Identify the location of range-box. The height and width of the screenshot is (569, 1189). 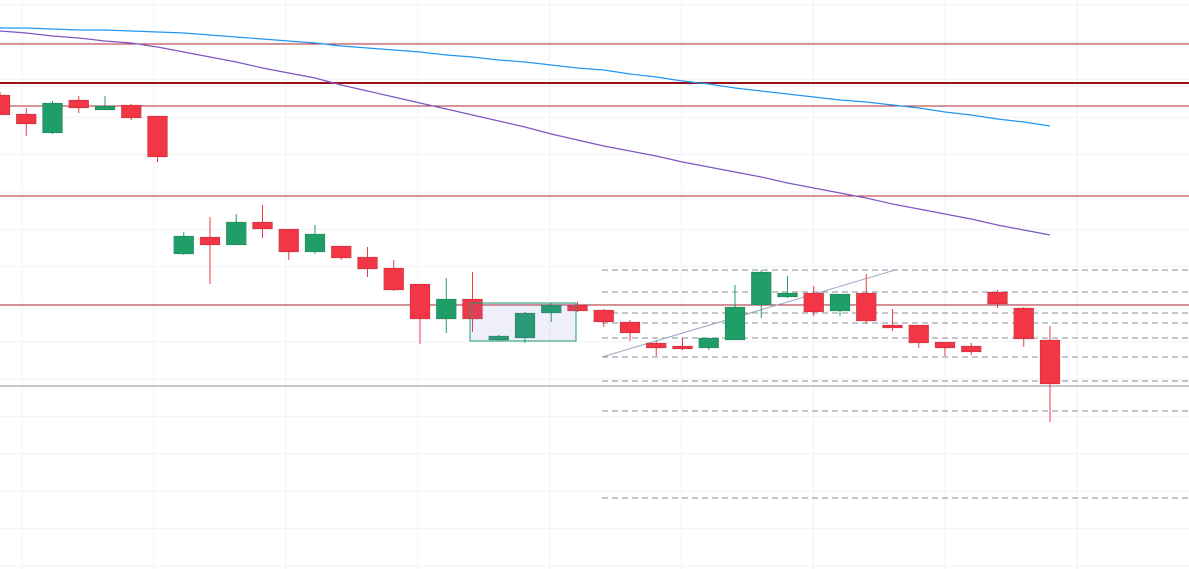
(523, 322).